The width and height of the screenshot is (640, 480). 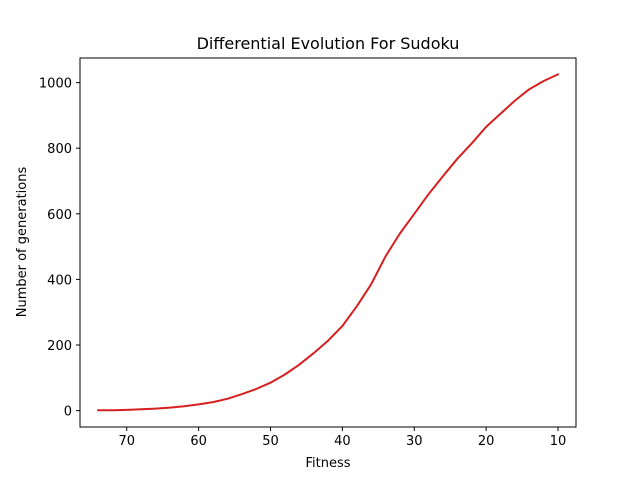 I want to click on x-axis-label: Fitness, so click(x=327, y=463).